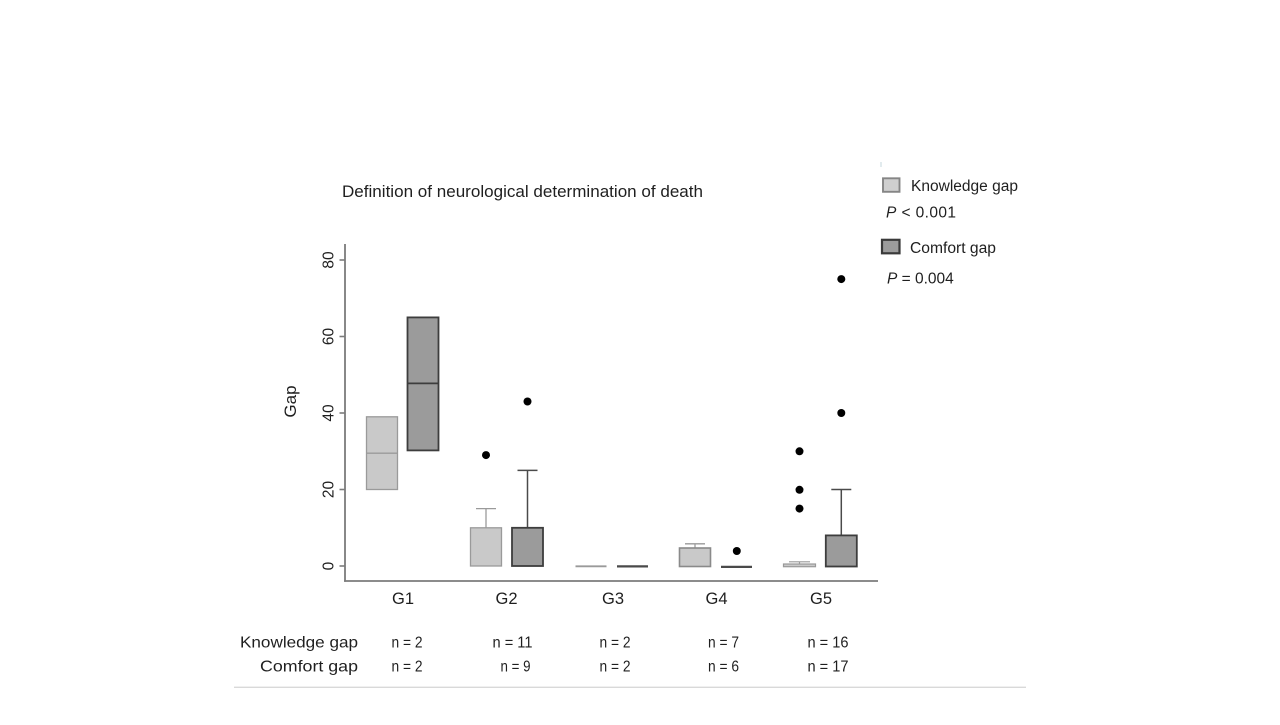 The image size is (1280, 725). Describe the element at coordinates (329, 260) in the screenshot. I see `svg-text: 80` at that location.